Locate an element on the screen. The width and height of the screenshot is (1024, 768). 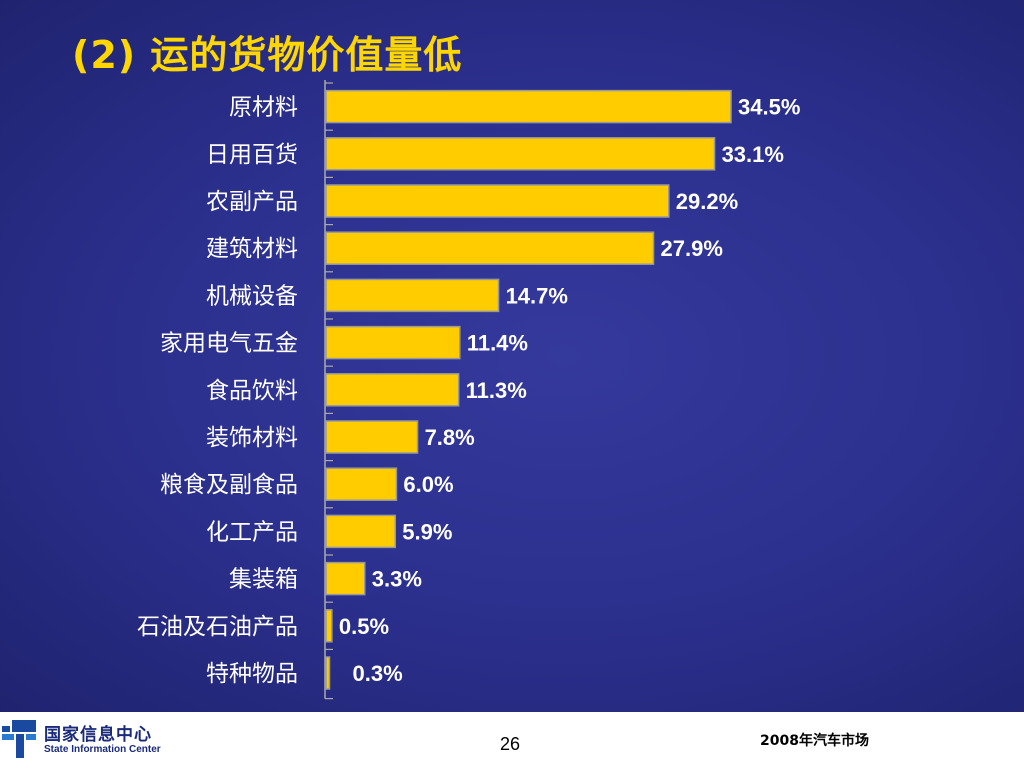
document-name: 2008年汽车市场 is located at coordinates (814, 741).